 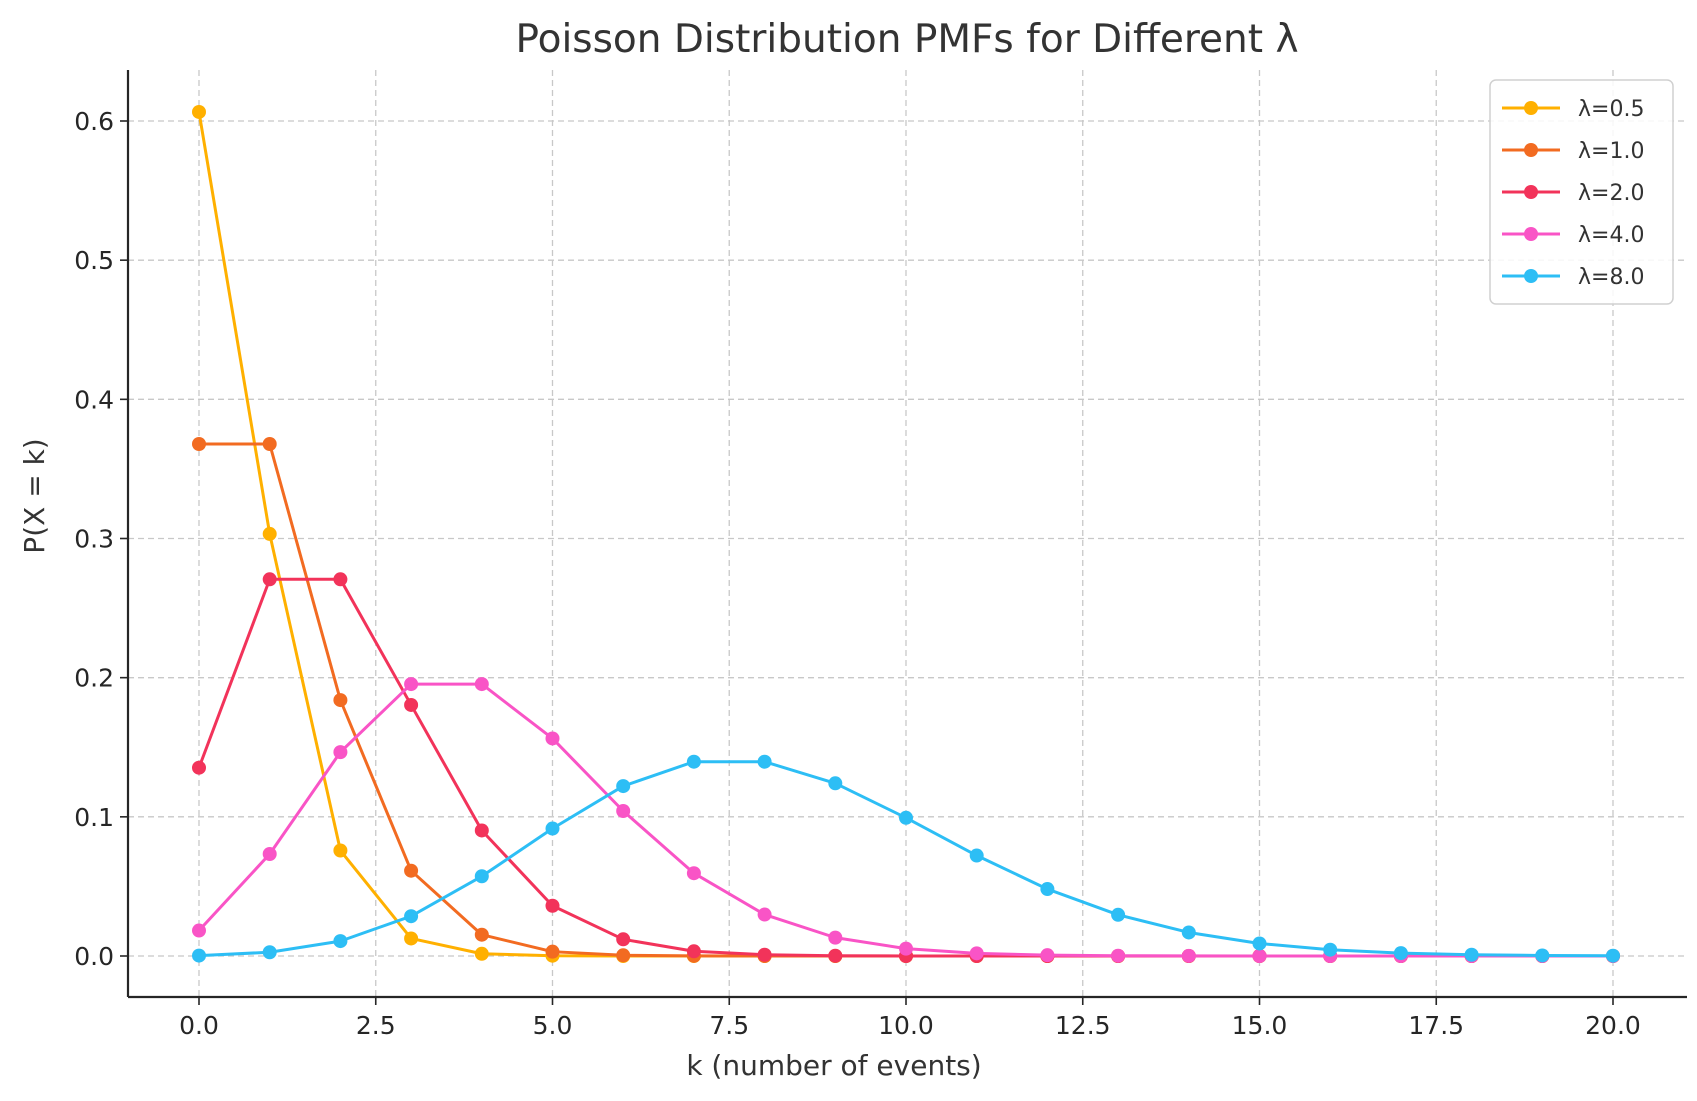 I want to click on x-tick-label: 12.5, so click(x=1083, y=1025).